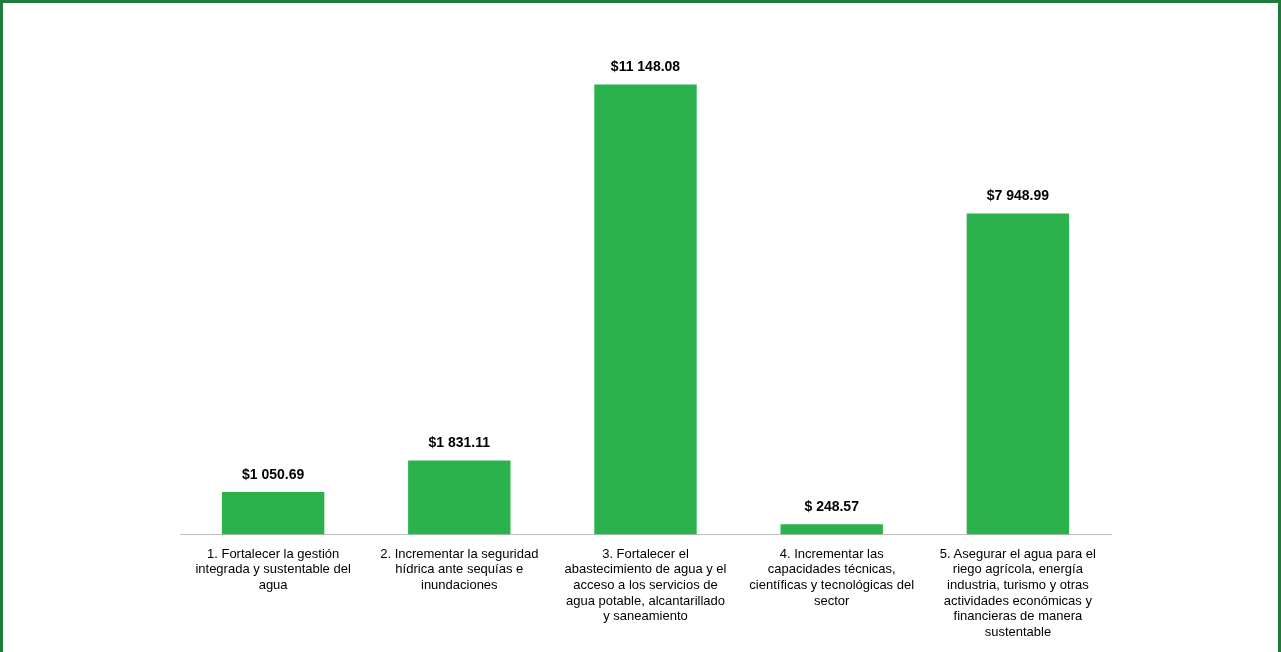  Describe the element at coordinates (832, 506) in the screenshot. I see `data-label: $ 248.57` at that location.